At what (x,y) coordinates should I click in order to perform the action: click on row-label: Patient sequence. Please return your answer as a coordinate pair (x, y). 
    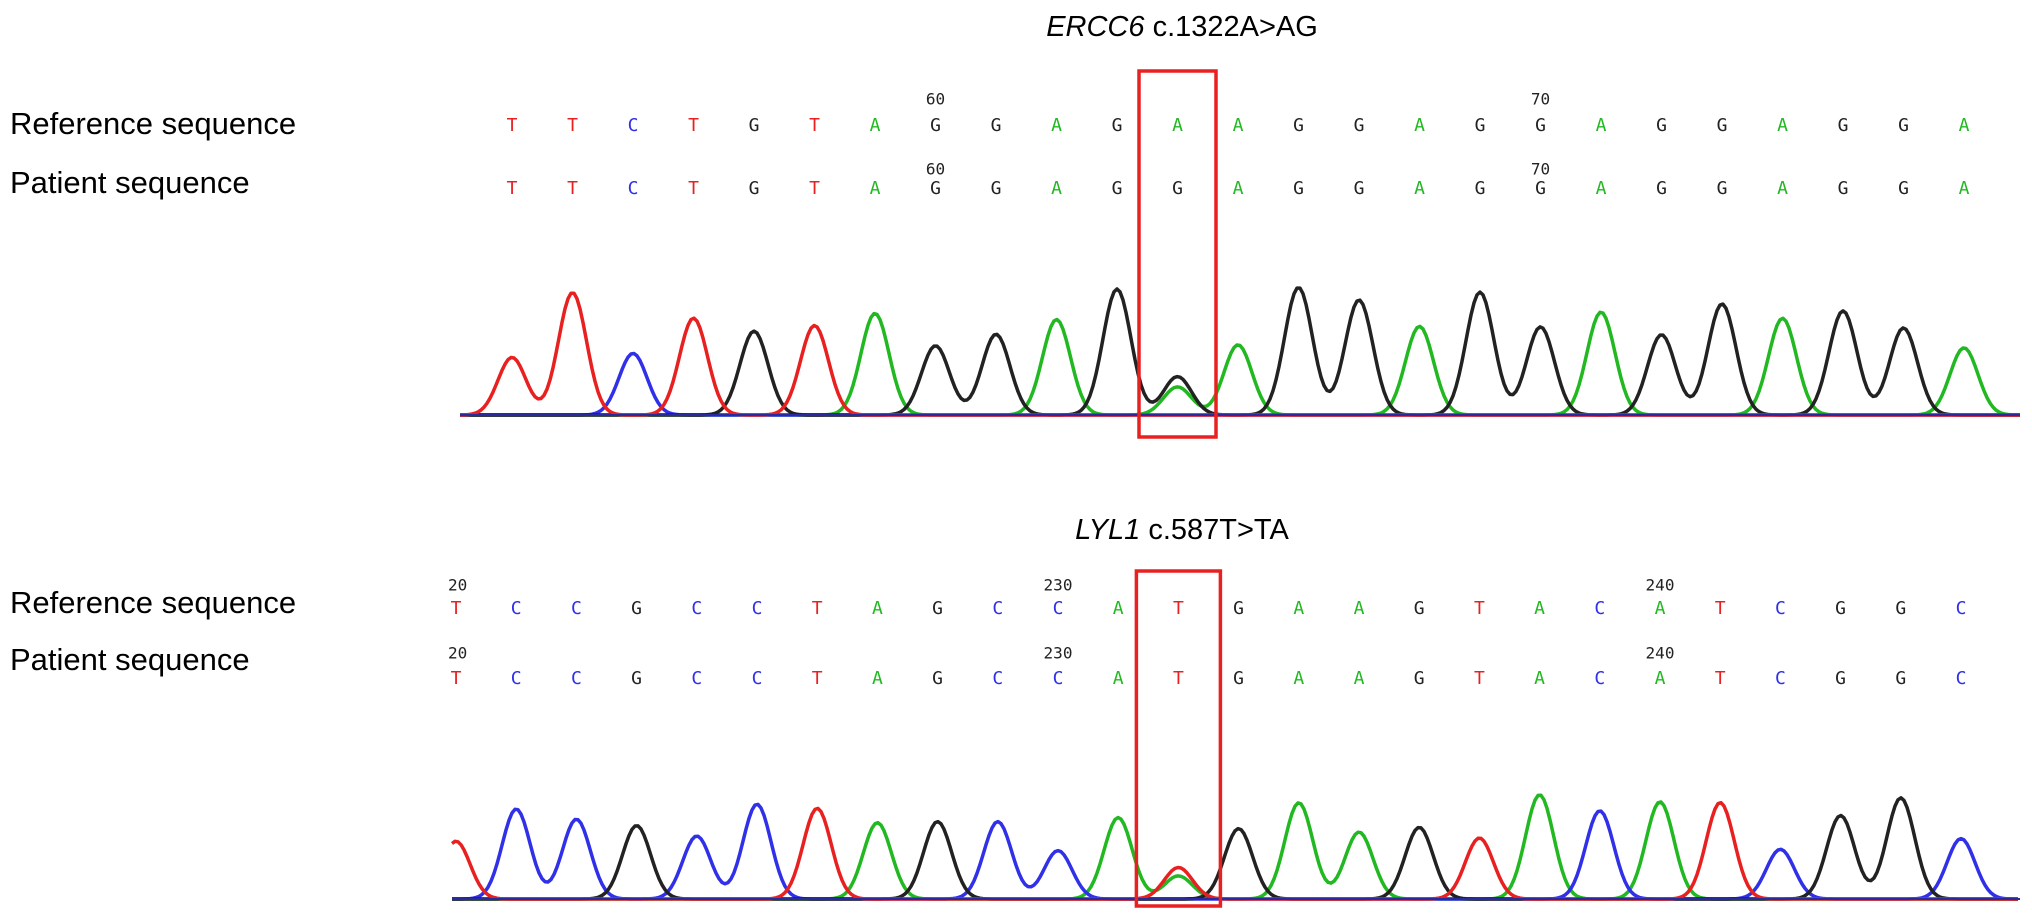
    Looking at the image, I should click on (130, 182).